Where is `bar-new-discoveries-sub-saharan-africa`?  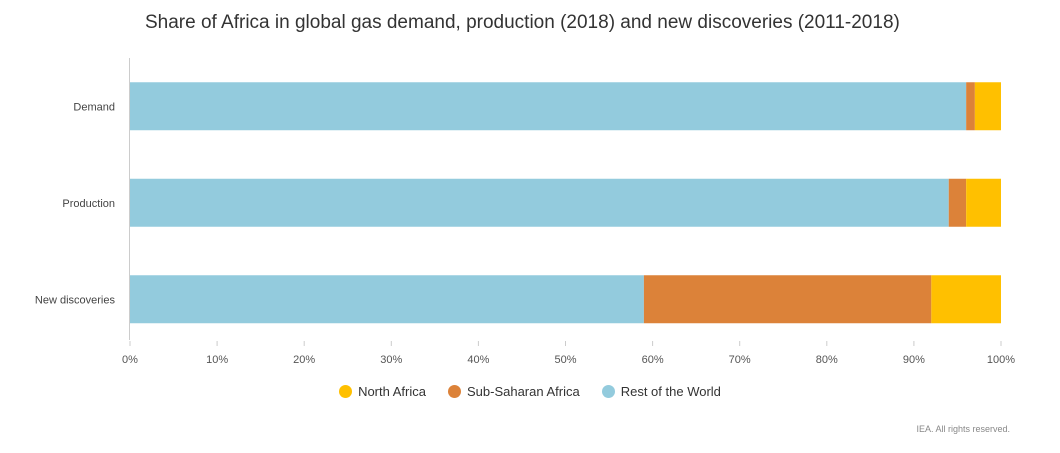
bar-new-discoveries-sub-saharan-africa is located at coordinates (787, 299).